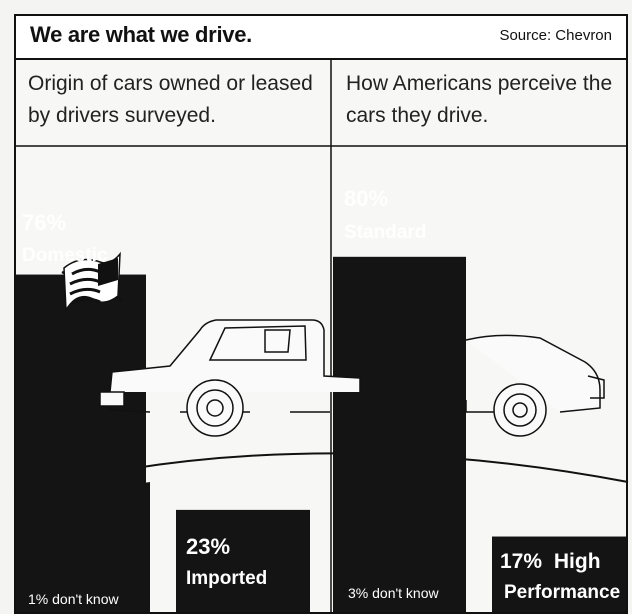 The height and width of the screenshot is (614, 632). Describe the element at coordinates (65, 255) in the screenshot. I see `domestic-category-label: Domestic` at that location.